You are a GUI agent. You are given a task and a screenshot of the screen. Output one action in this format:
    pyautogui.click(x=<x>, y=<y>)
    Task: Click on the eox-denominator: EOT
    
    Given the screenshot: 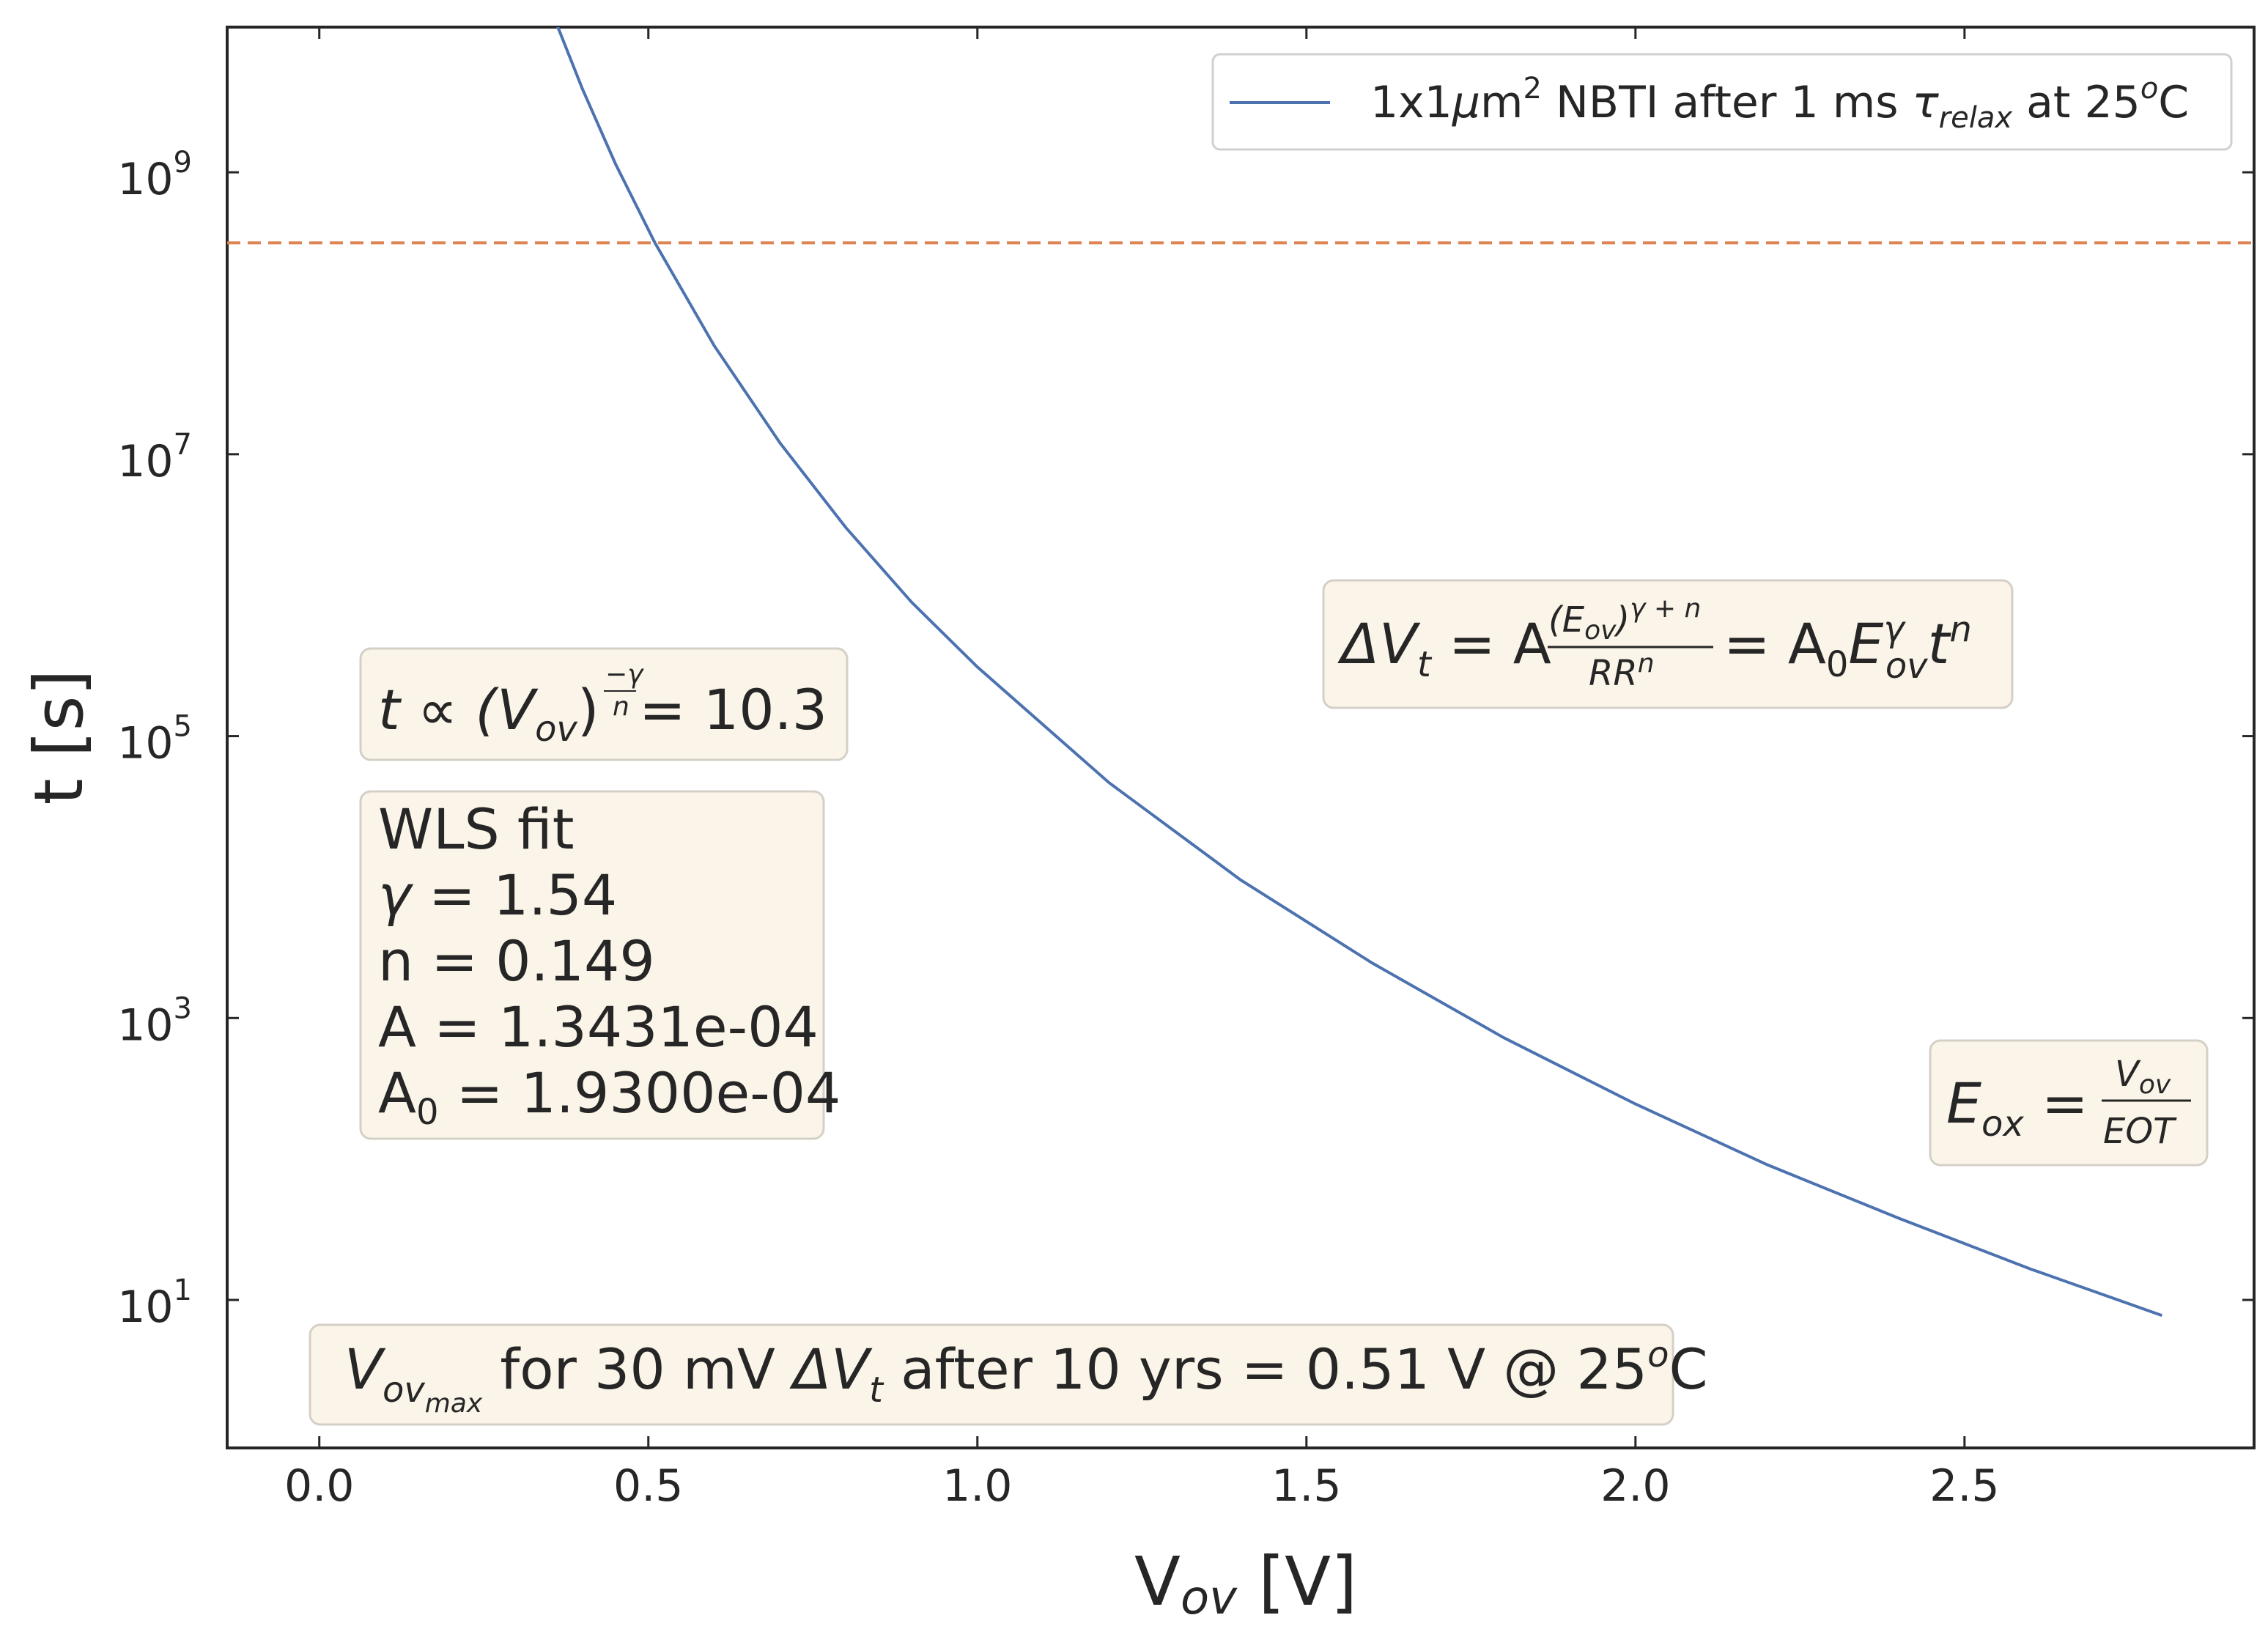 What is the action you would take?
    pyautogui.click(x=2140, y=1131)
    